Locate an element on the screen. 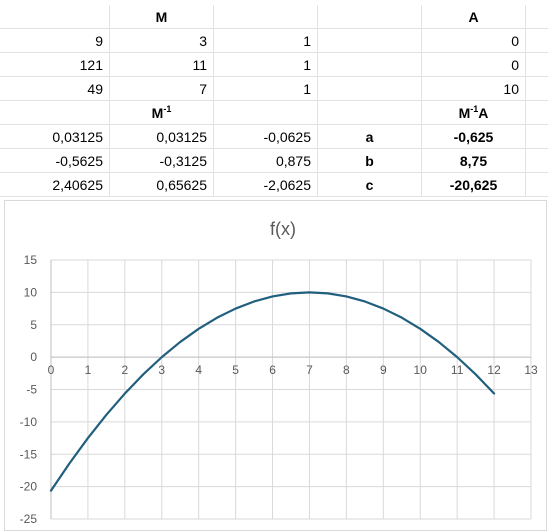 The image size is (548, 532). coef-value-a: -0,625 is located at coordinates (474, 137).